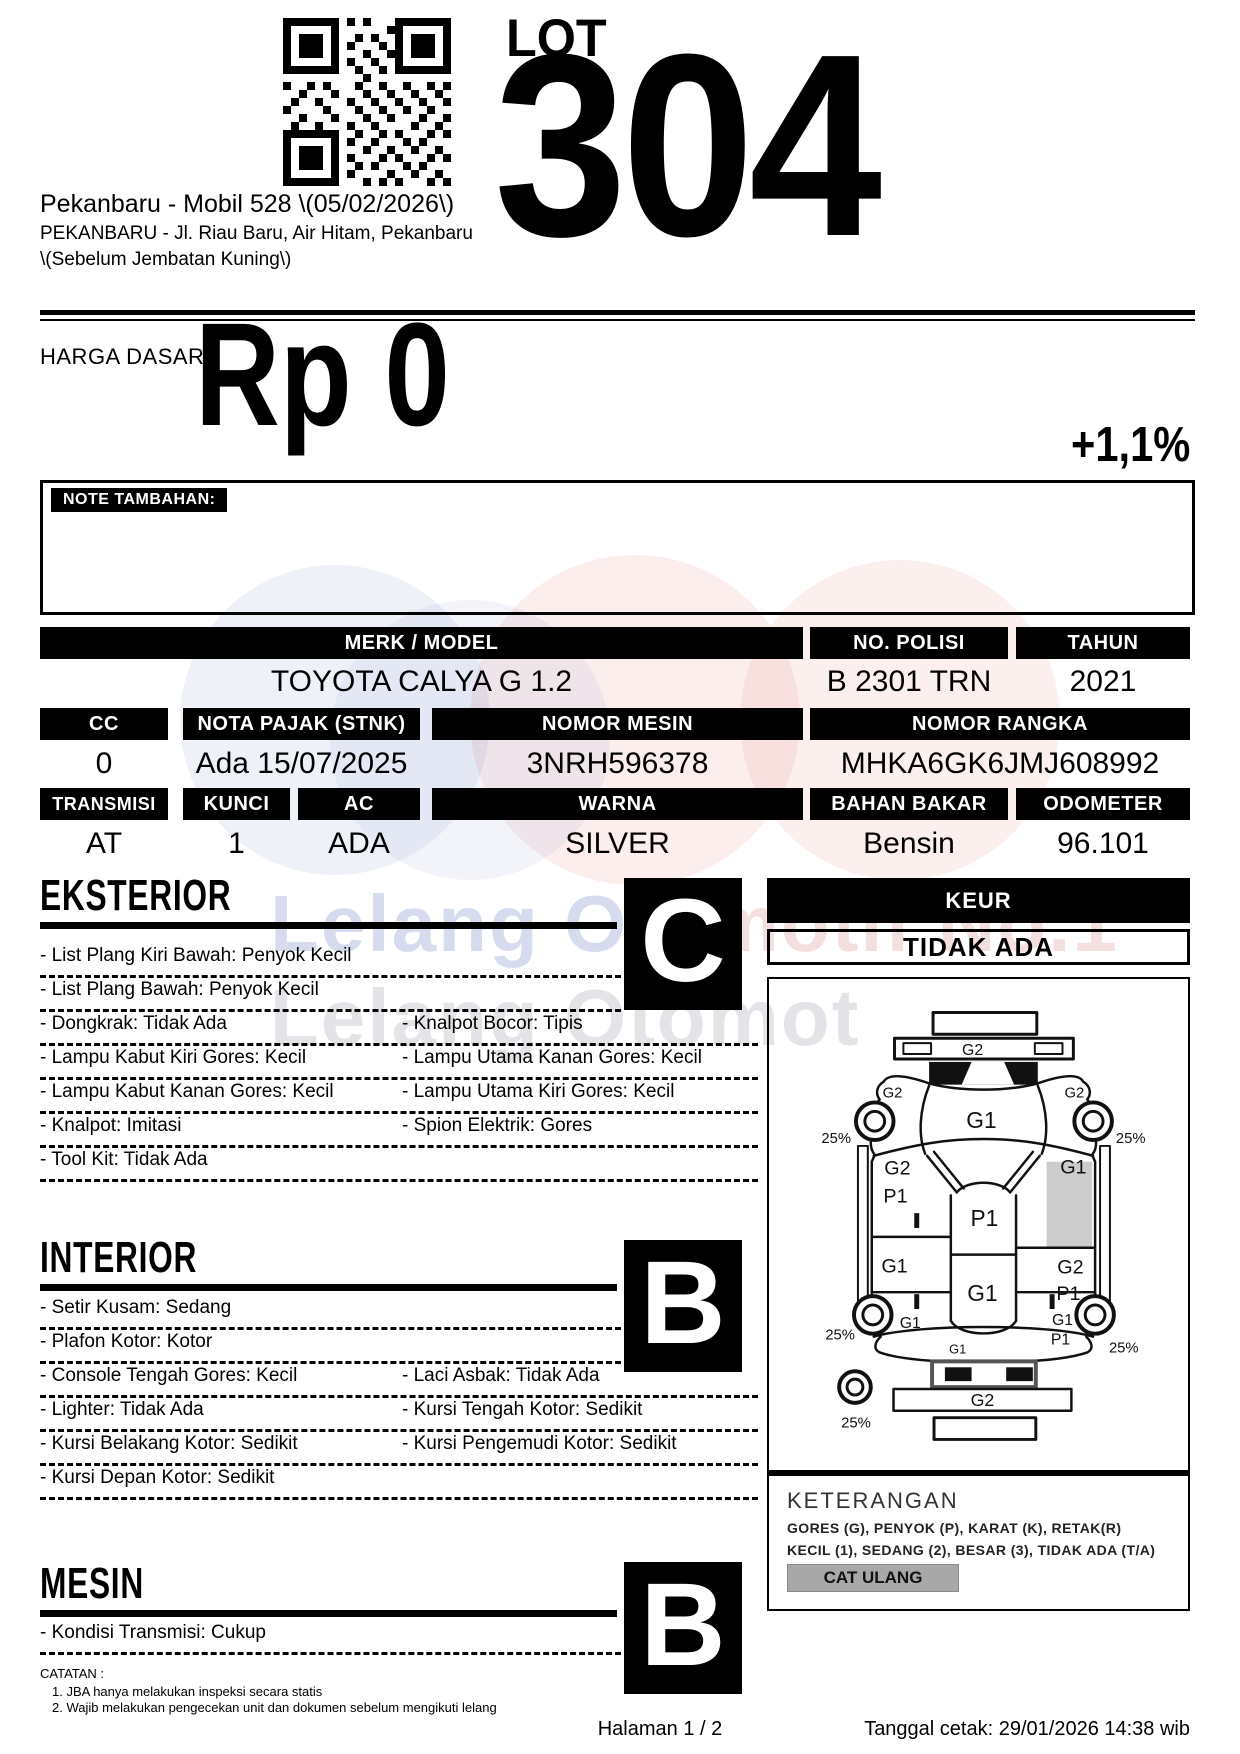 This screenshot has width=1240, height=1754. What do you see at coordinates (179, 989) in the screenshot?
I see `item-text: - List Plang Bawah: Penyok Kecil` at bounding box center [179, 989].